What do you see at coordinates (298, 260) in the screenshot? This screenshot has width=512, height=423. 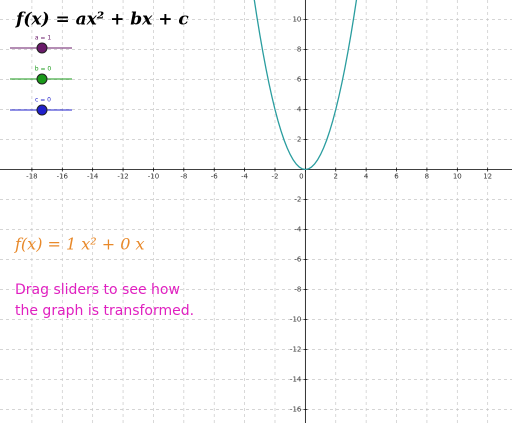 I see `y-tick-label: -6` at bounding box center [298, 260].